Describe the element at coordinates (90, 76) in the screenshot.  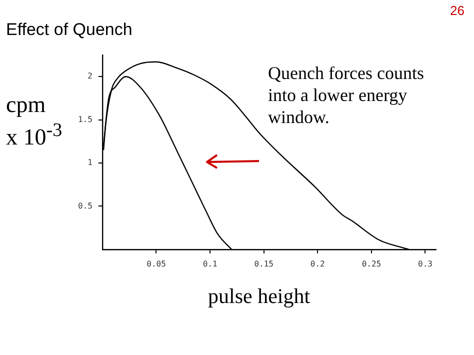
I see `y-tick-label: 2` at that location.